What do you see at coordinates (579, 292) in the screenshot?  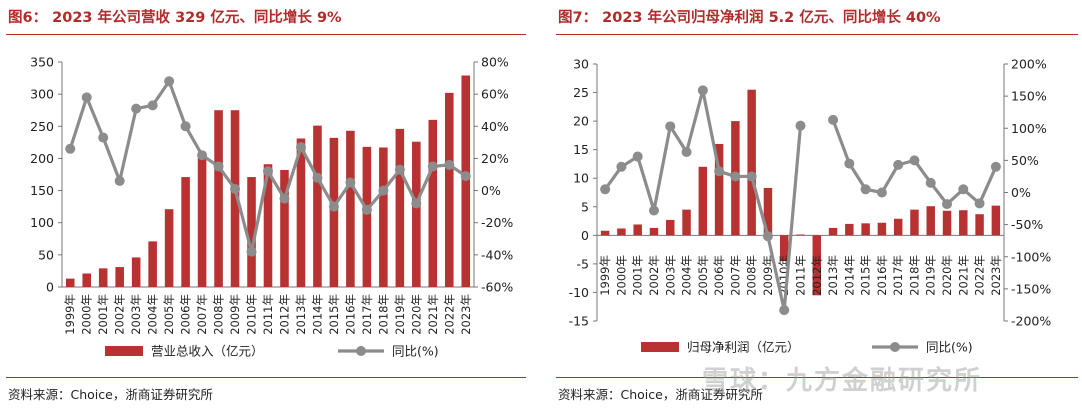 I see `left-tick-label: -10` at bounding box center [579, 292].